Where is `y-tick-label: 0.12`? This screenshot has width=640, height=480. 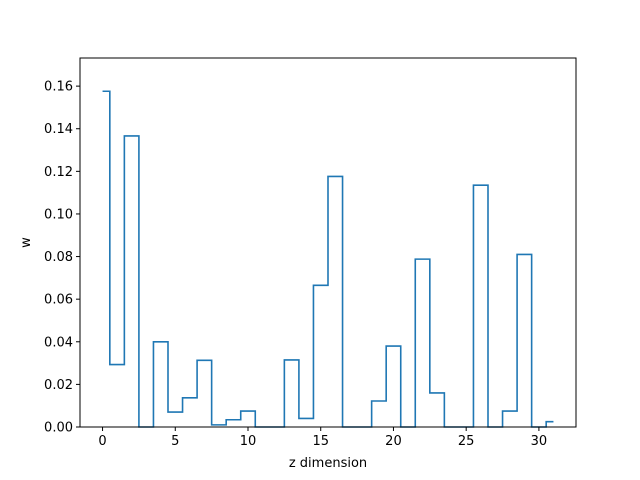 y-tick-label: 0.12 is located at coordinates (58, 172).